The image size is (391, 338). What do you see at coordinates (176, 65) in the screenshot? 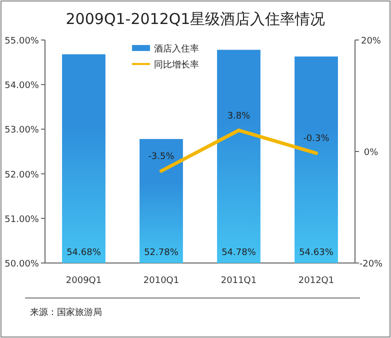
I see `legend-label: 同比增长率` at bounding box center [176, 65].